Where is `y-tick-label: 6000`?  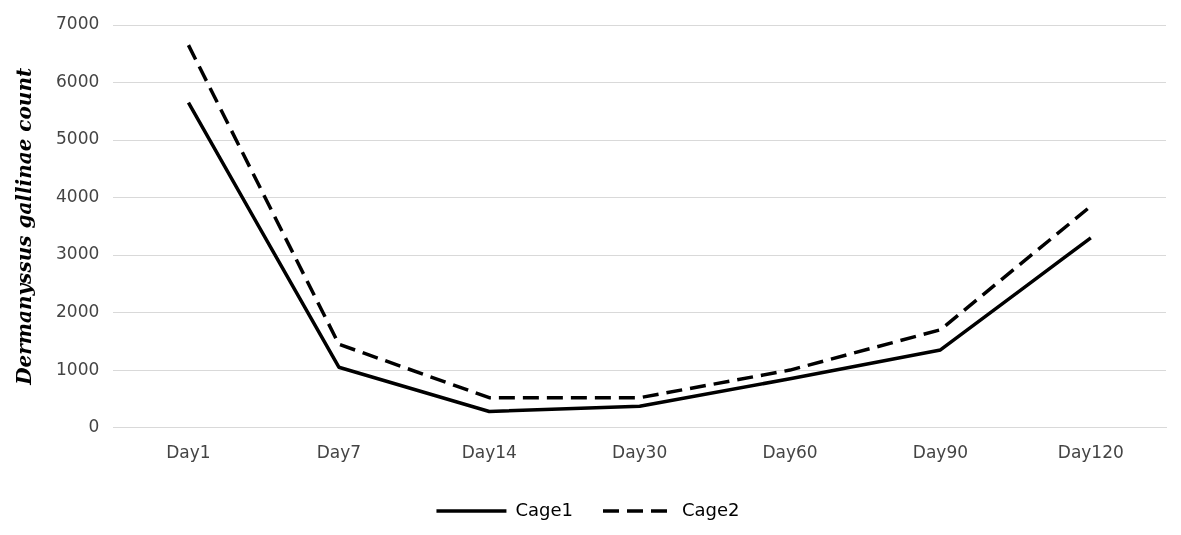 y-tick-label: 6000 is located at coordinates (78, 80).